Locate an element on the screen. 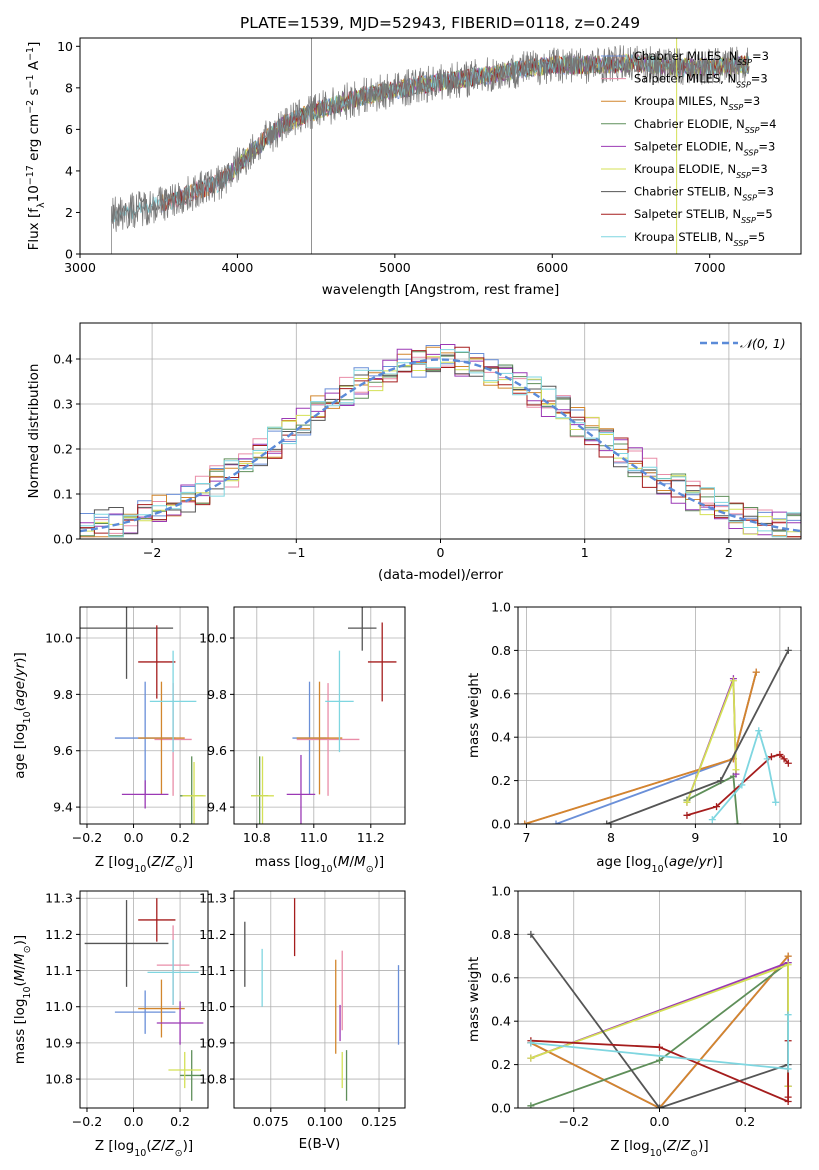 Image resolution: width=819 pixels, height=1170 pixels. label-part: −1 is located at coordinates (30, 54).